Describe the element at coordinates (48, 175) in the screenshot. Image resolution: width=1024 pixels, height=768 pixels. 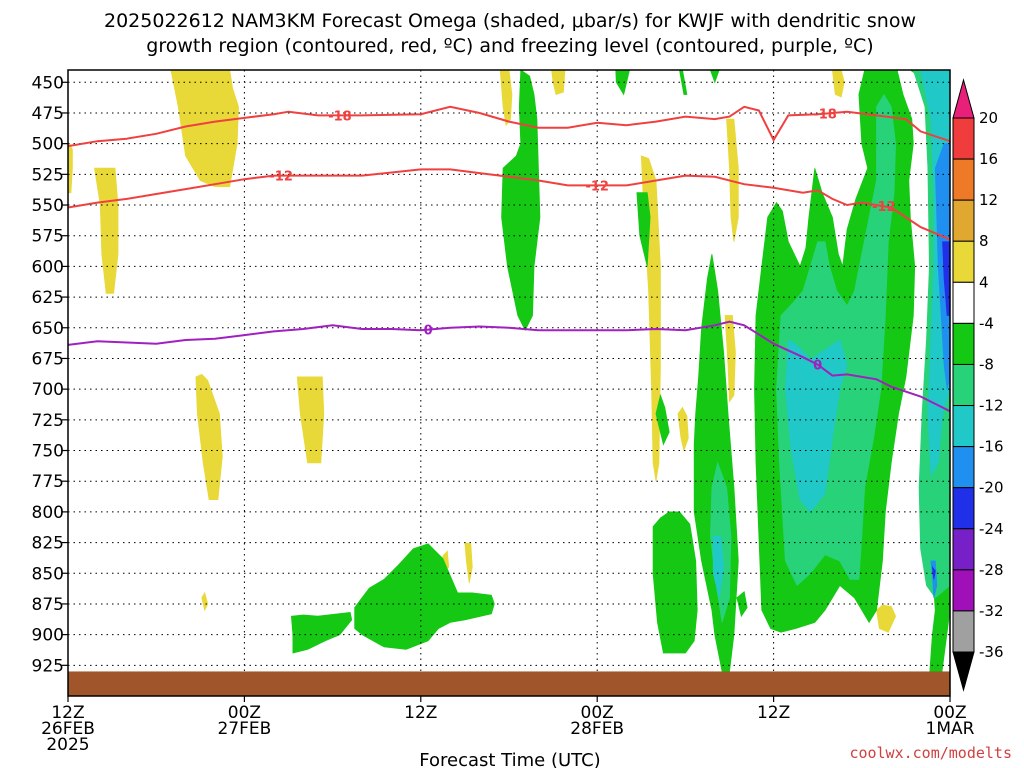
I see `y-tick-label: 525` at that location.